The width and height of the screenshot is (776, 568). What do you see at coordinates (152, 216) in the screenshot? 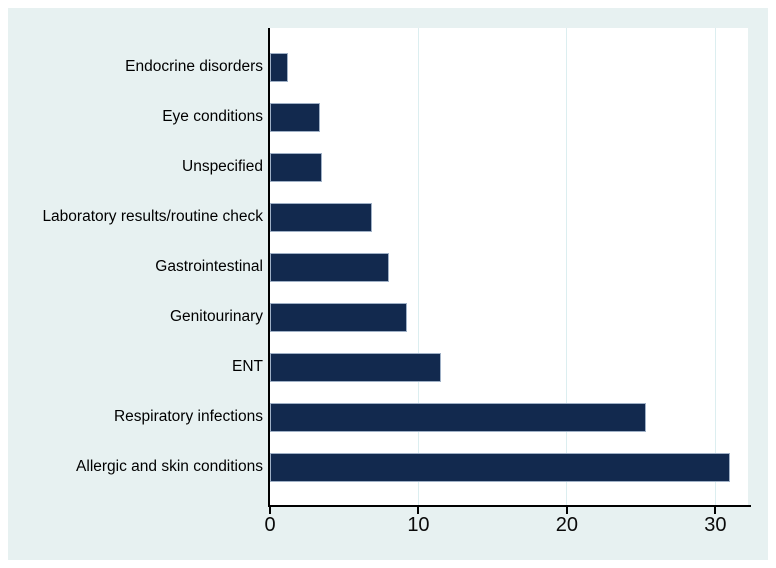
I see `category-label: Laboratory results/routine check` at bounding box center [152, 216].